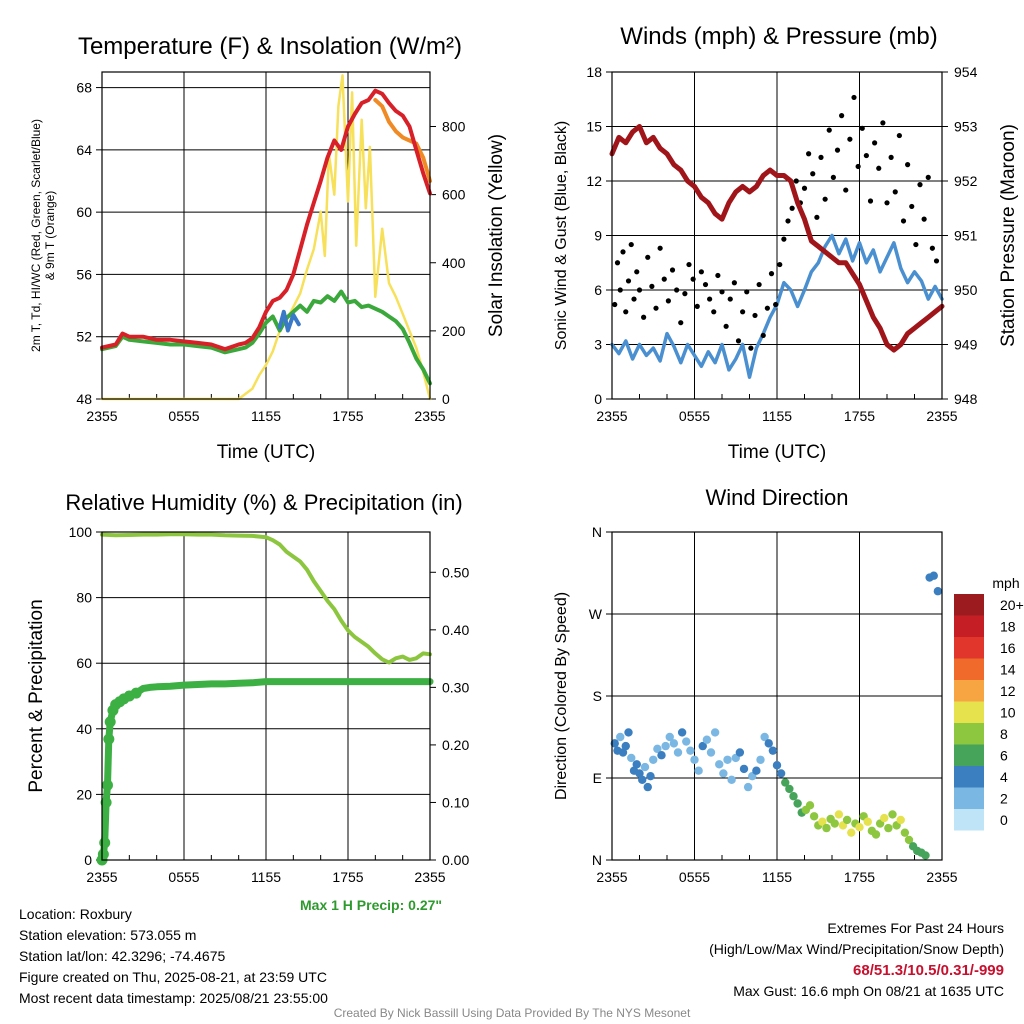  I want to click on dir-y-tick-label: W, so click(596, 614).